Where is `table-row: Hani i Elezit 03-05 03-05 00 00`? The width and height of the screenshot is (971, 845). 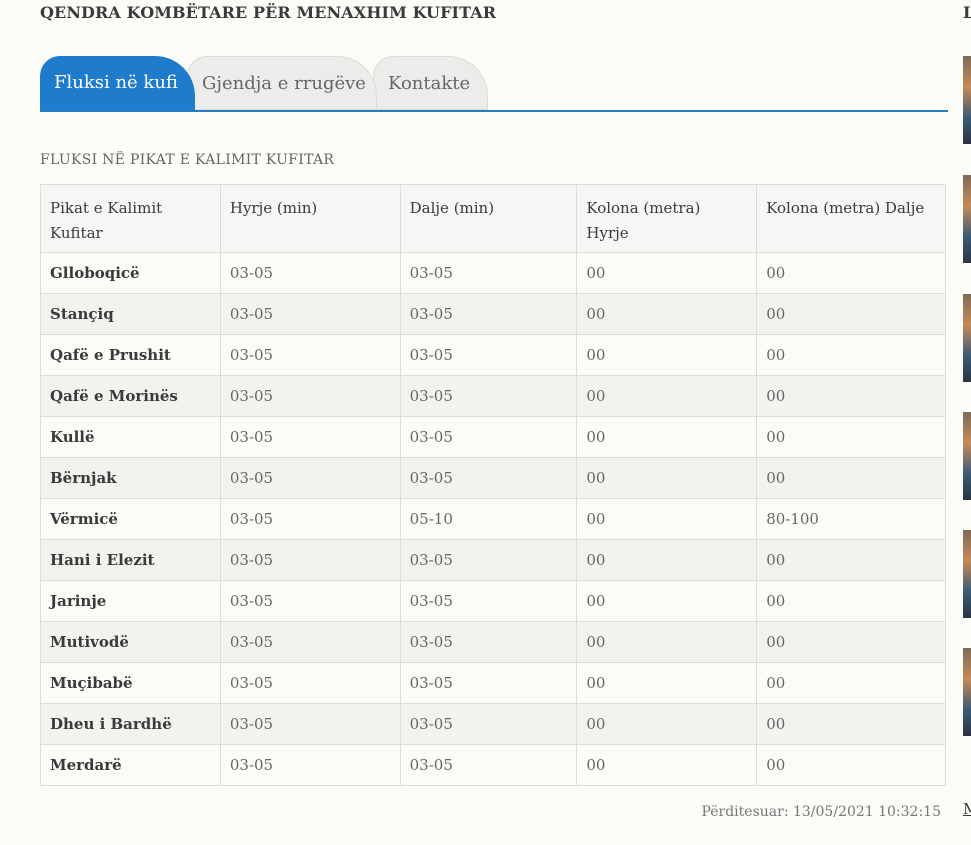
table-row: Hani i Elezit 03-05 03-05 00 00 is located at coordinates (493, 560).